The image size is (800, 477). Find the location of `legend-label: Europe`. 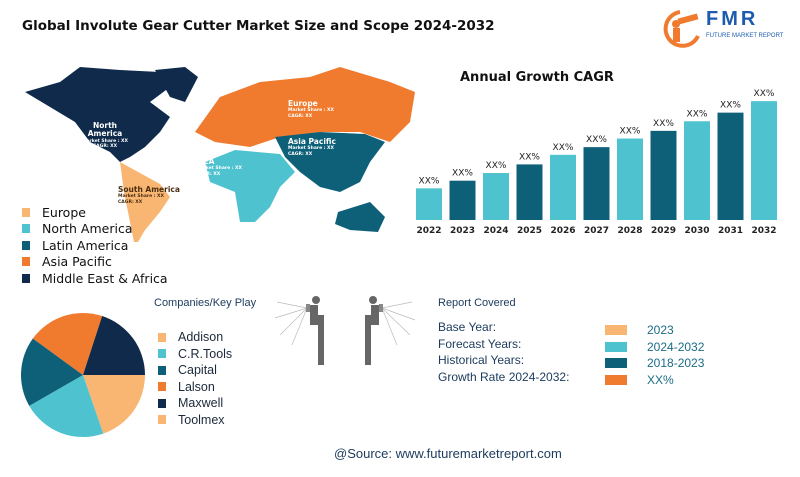

legend-label: Europe is located at coordinates (64, 212).